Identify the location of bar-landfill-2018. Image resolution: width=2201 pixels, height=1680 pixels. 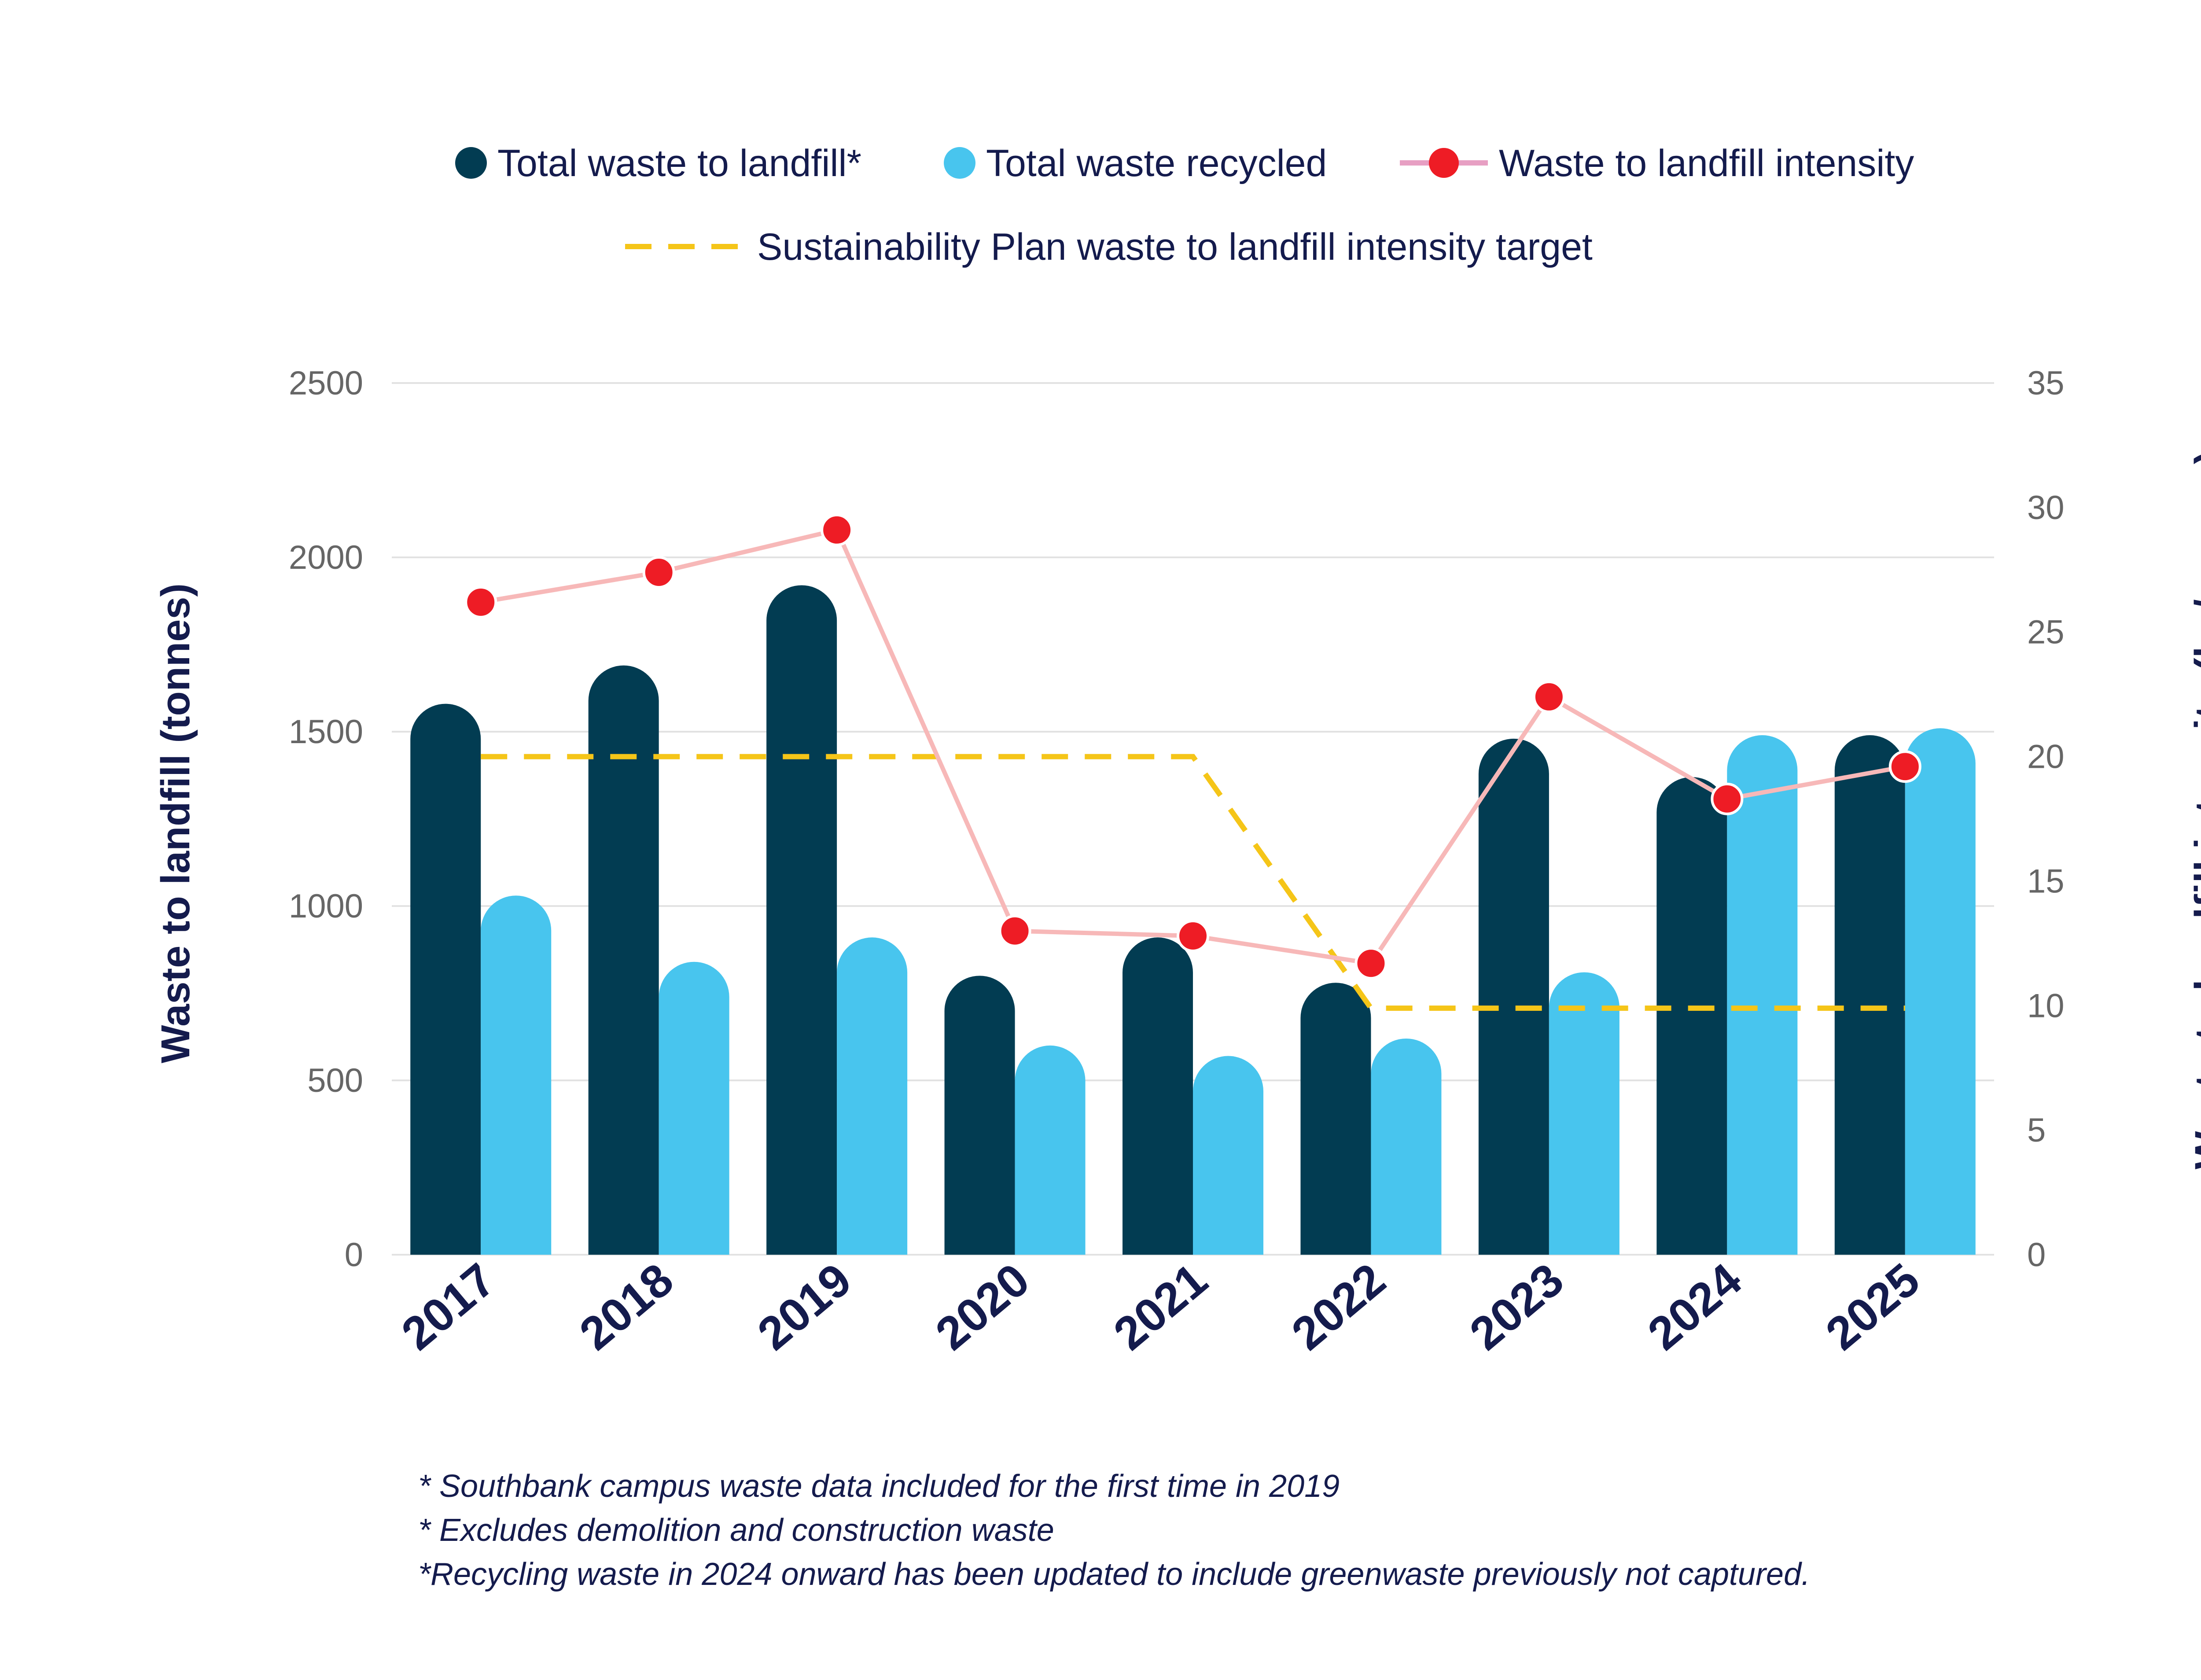
(623, 960).